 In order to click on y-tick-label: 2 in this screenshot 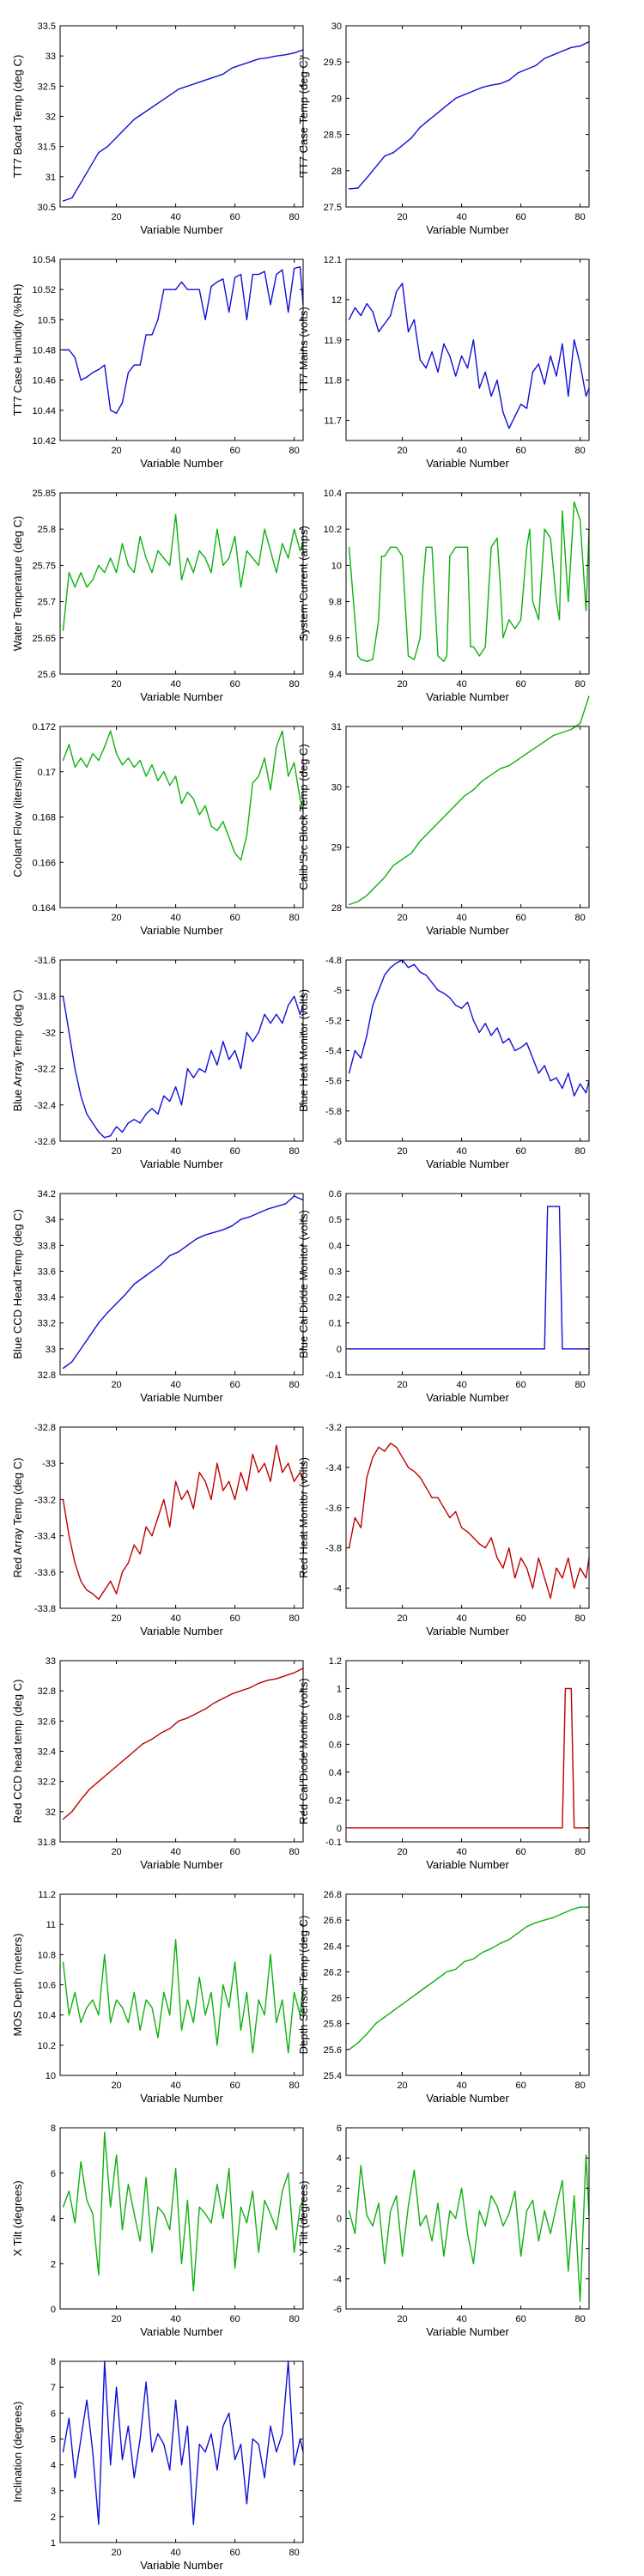, I will do `click(53, 2264)`.